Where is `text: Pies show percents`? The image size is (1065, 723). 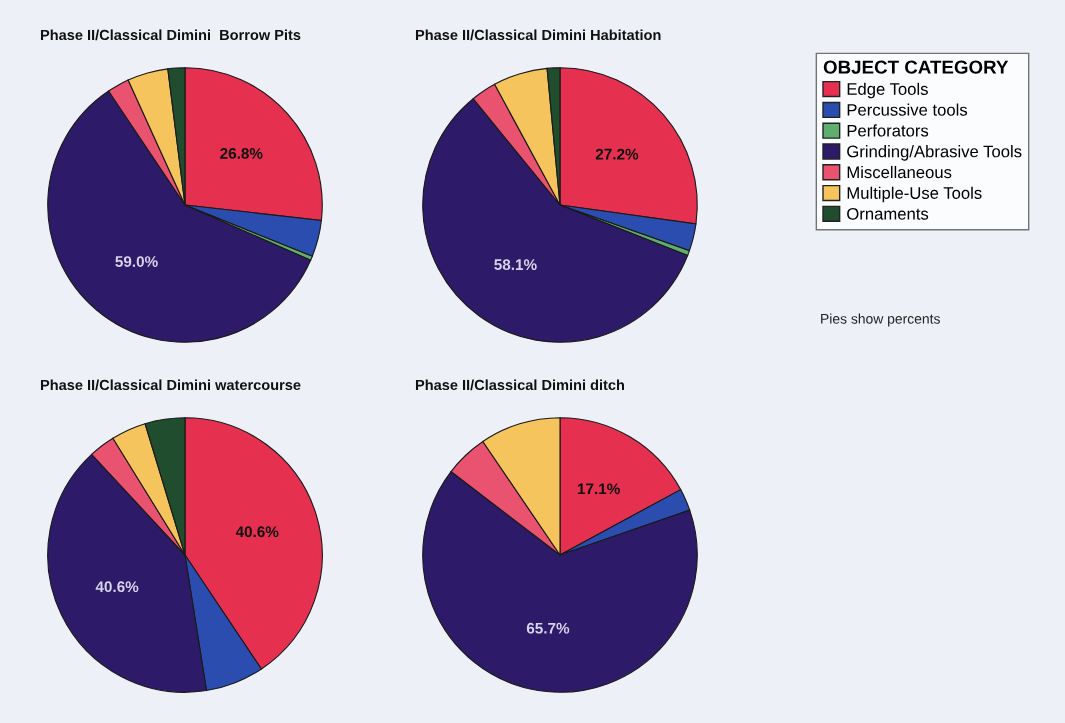 text: Pies show percents is located at coordinates (880, 320).